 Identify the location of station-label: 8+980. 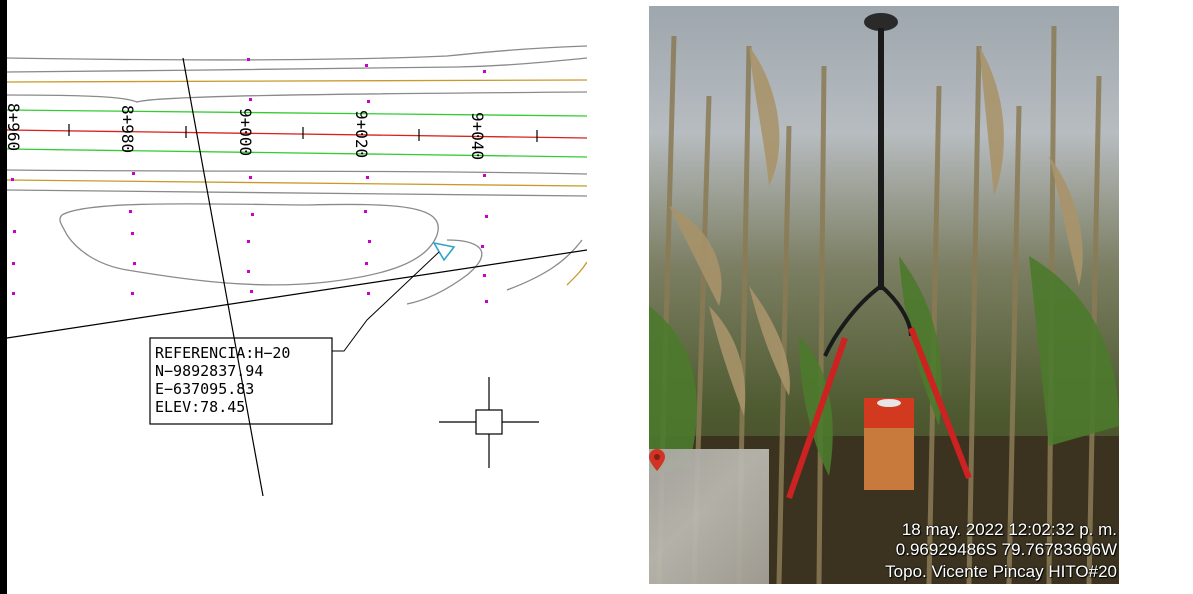
(127, 129).